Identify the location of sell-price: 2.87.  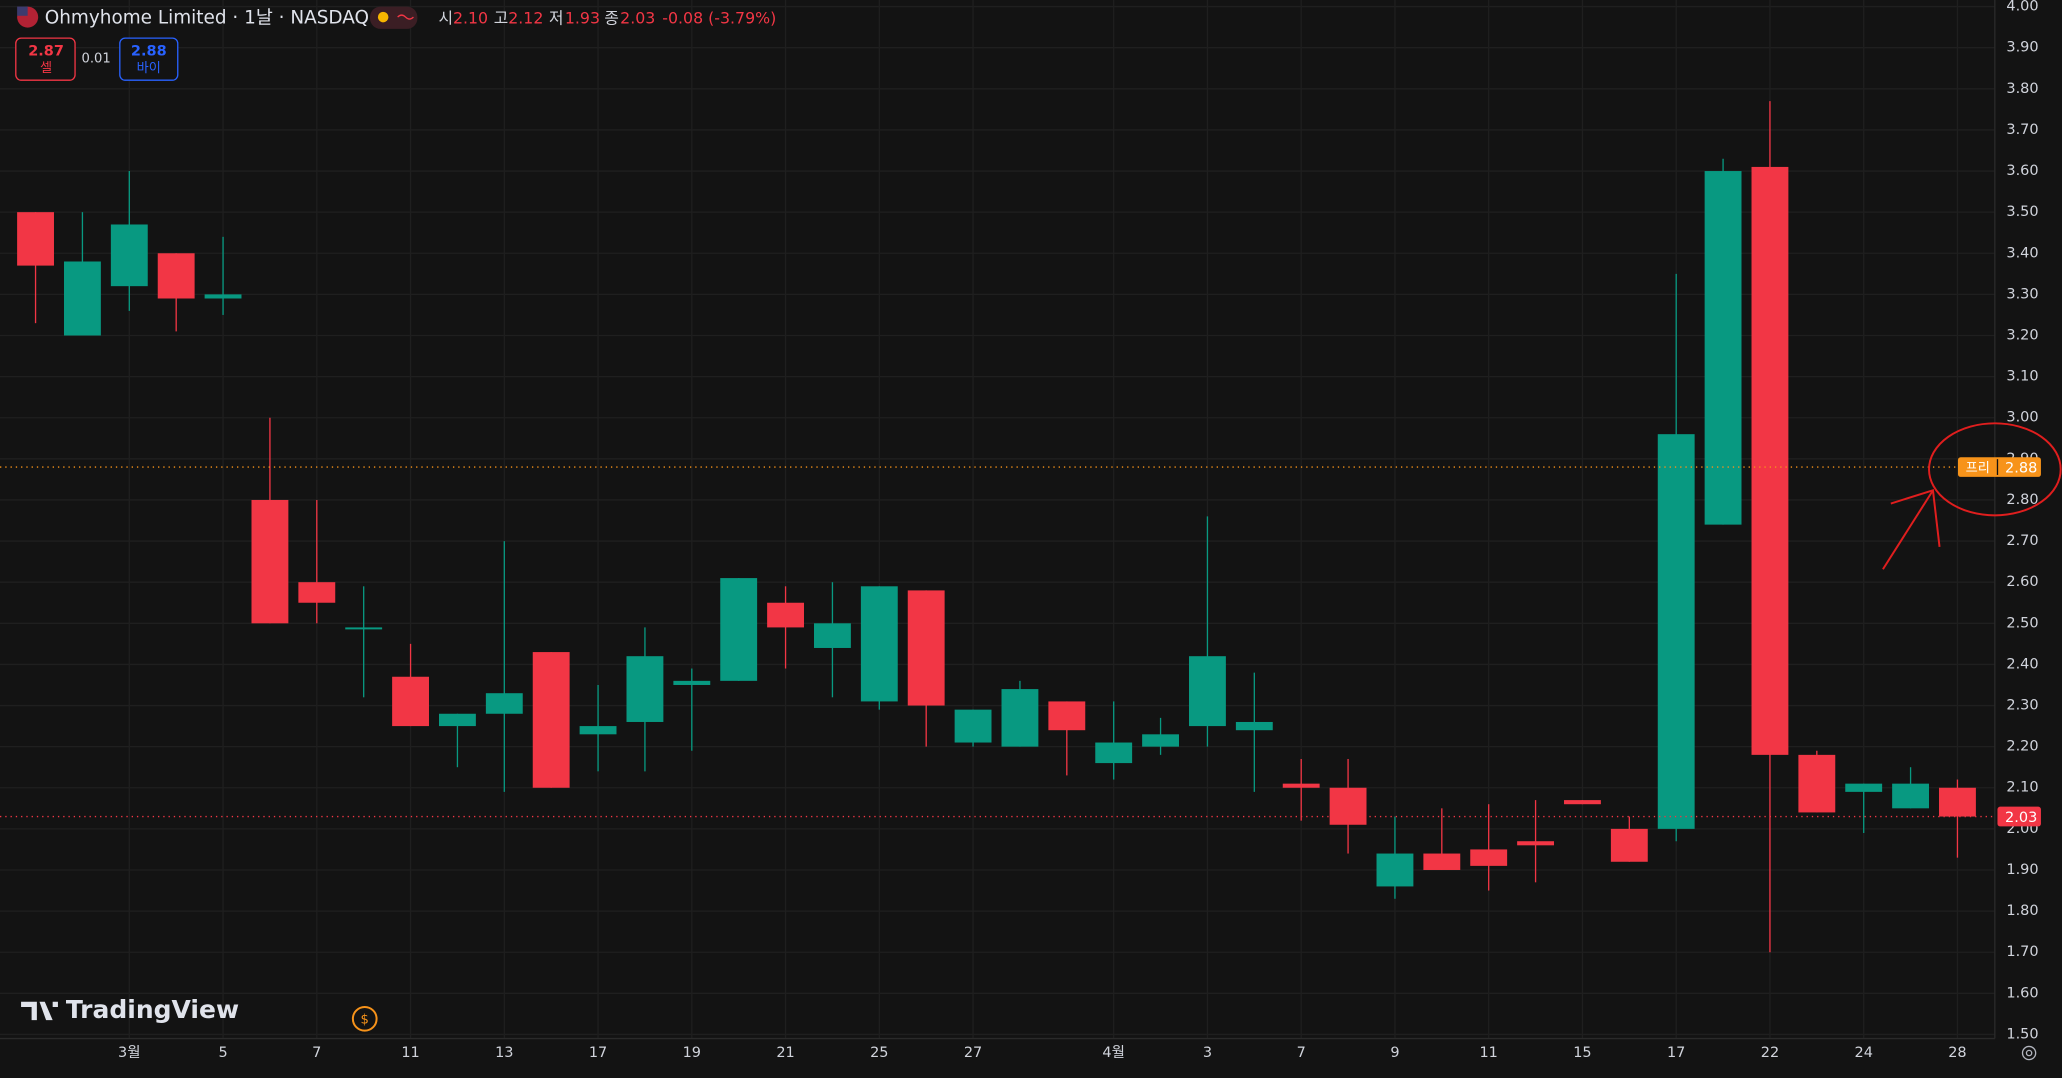
(46, 51).